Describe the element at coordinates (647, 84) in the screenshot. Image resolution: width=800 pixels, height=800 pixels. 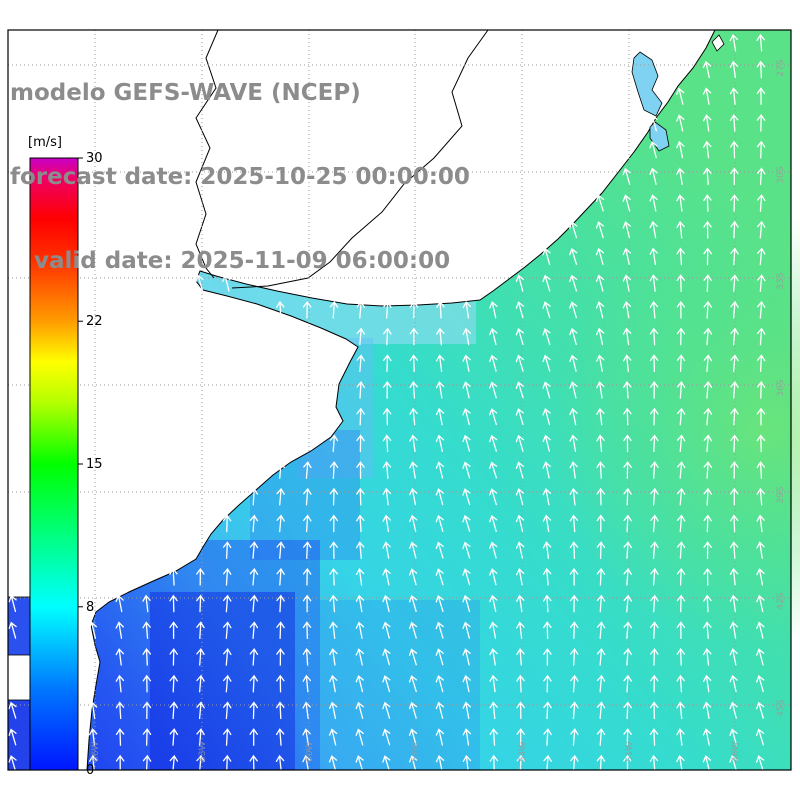
I see `coastal-lagoon` at that location.